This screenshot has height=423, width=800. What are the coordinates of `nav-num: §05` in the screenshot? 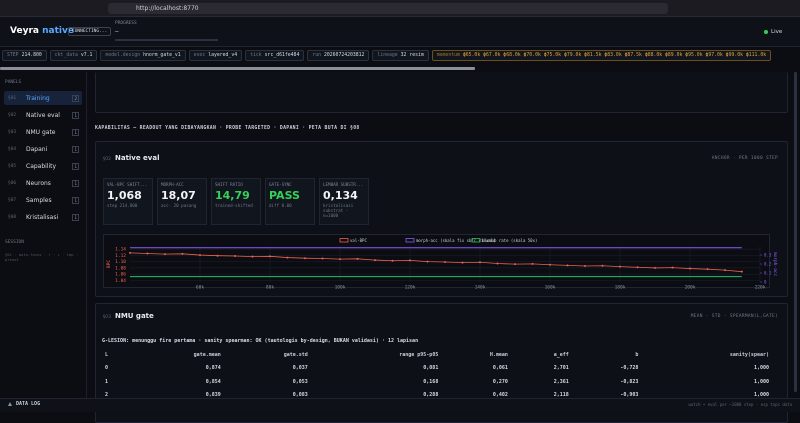 It's located at (12, 166).